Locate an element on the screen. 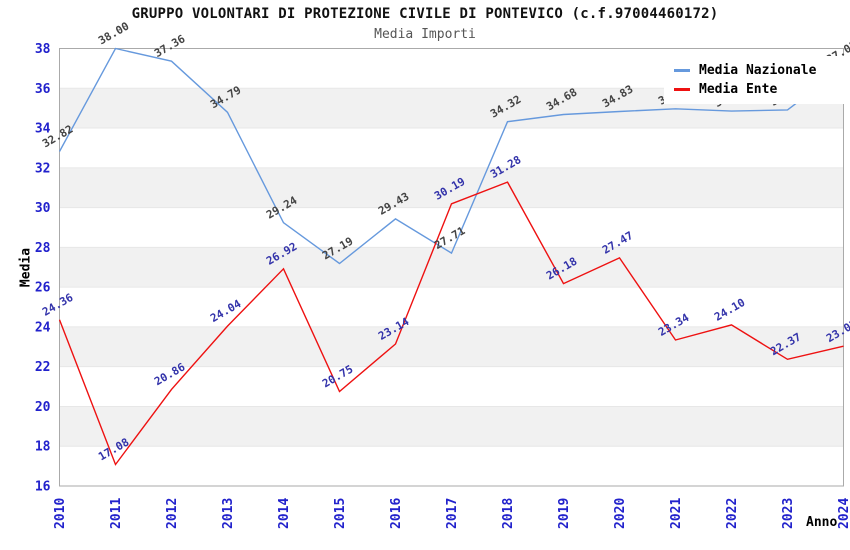  y-tick-label: 18 is located at coordinates (43, 447).